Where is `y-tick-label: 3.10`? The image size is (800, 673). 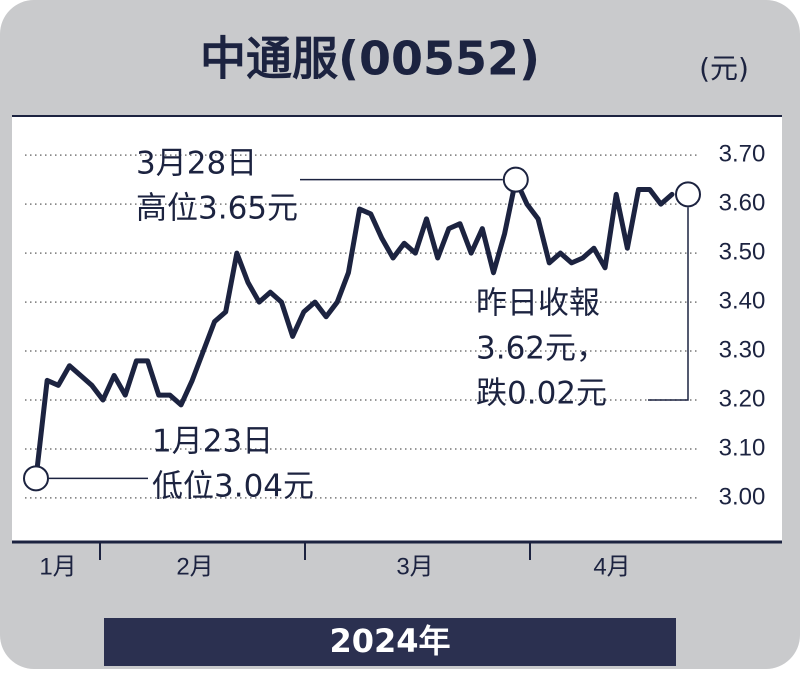 y-tick-label: 3.10 is located at coordinates (742, 447).